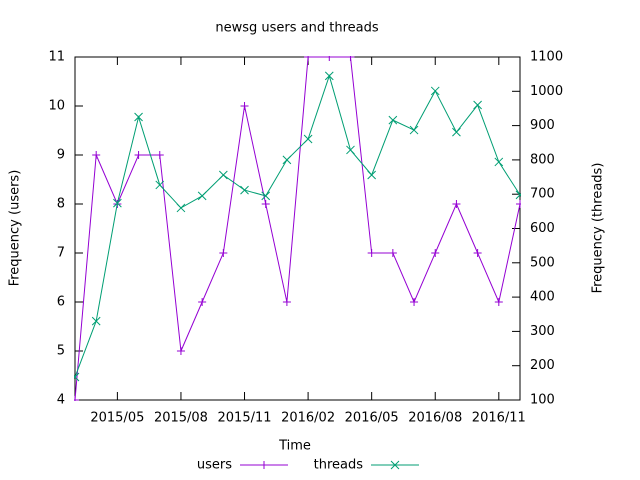 The width and height of the screenshot is (640, 480). Describe the element at coordinates (181, 418) in the screenshot. I see `x-tick-label: 2015/08` at that location.